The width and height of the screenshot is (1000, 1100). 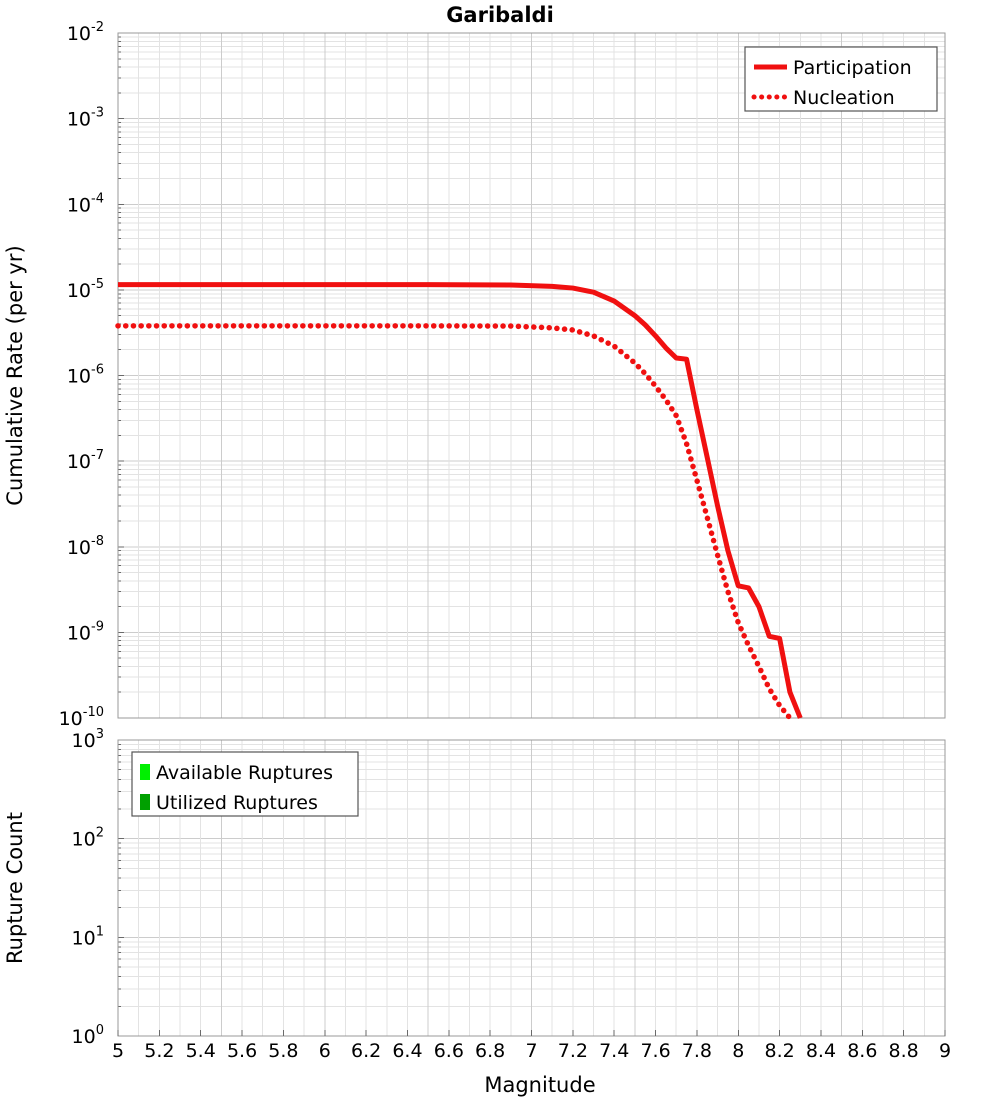 I want to click on y-axis-tick-exponent: -10, so click(x=93, y=712).